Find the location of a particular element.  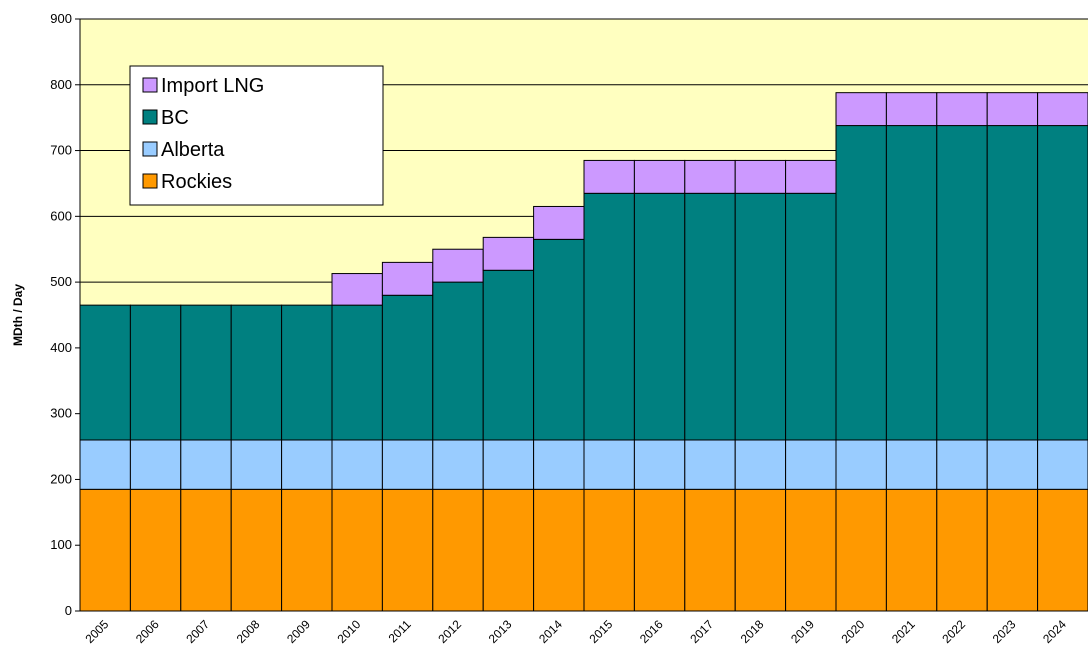

y-tick-label: 600 is located at coordinates (61, 215).